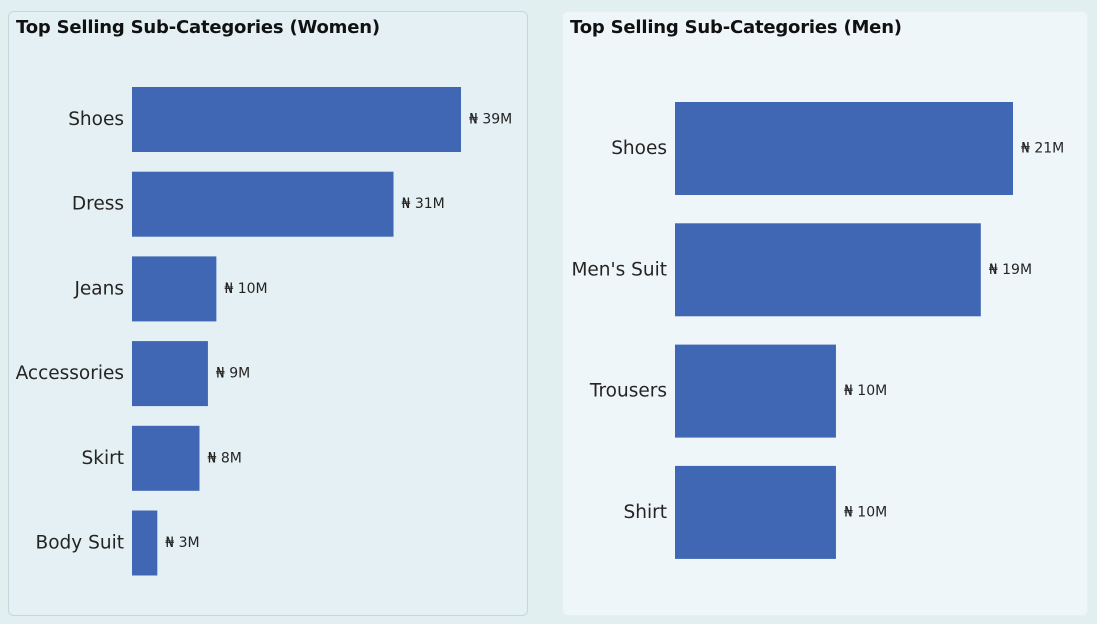 Image resolution: width=1097 pixels, height=624 pixels. What do you see at coordinates (490, 120) in the screenshot?
I see `women-value-label: ₦ 39M` at bounding box center [490, 120].